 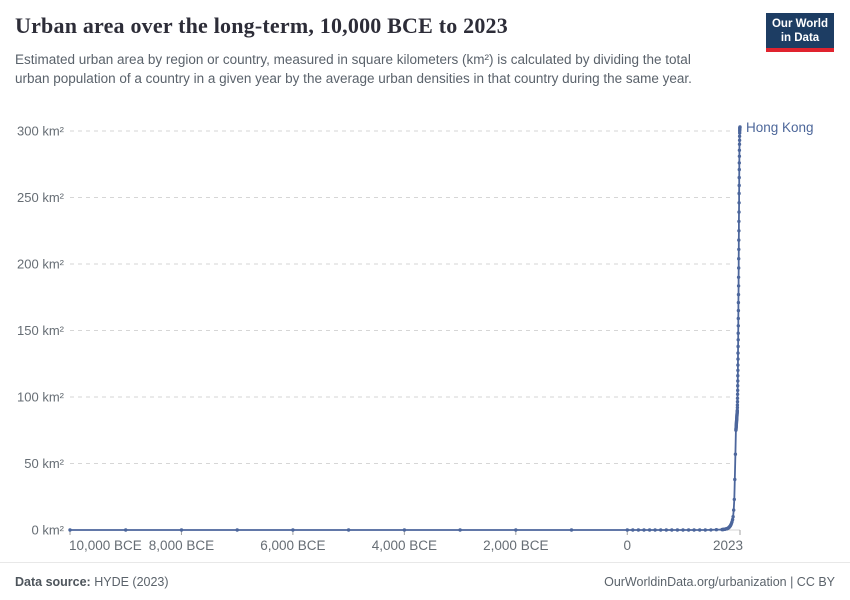 What do you see at coordinates (41, 397) in the screenshot?
I see `y-tick-label: 100 km²` at bounding box center [41, 397].